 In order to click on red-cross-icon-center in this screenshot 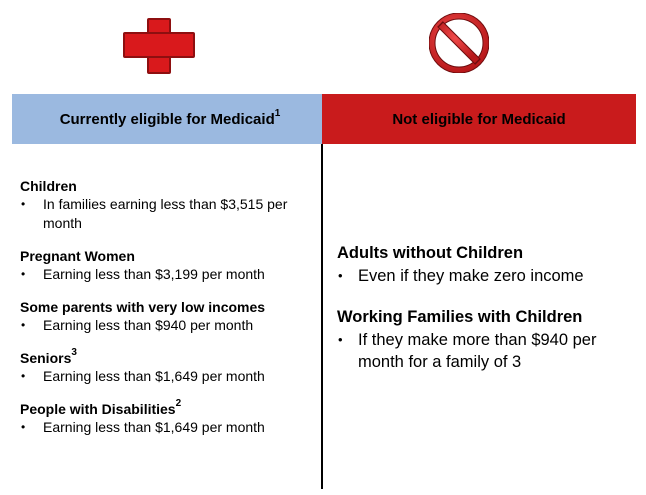, I will do `click(159, 45)`.